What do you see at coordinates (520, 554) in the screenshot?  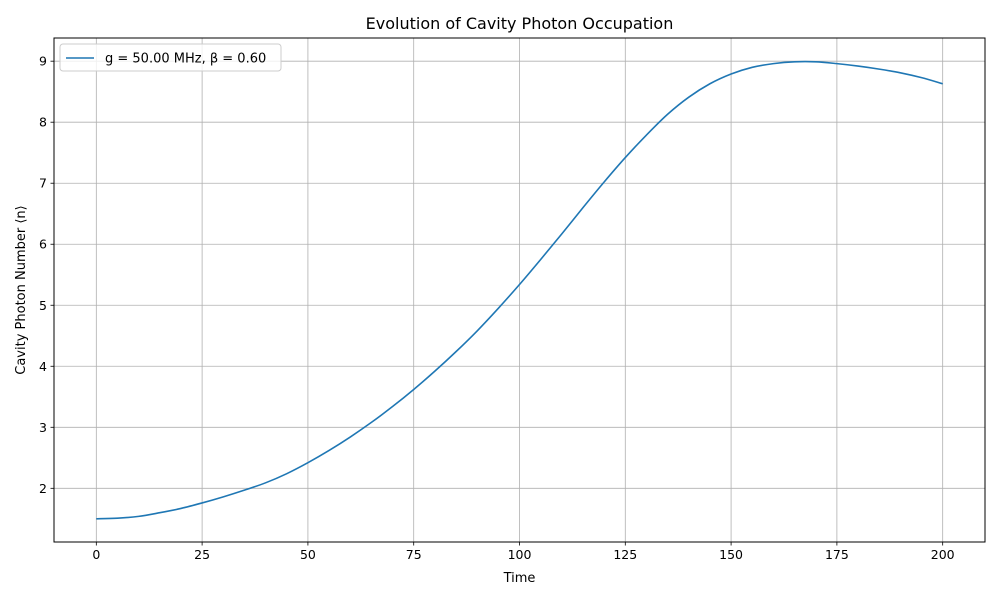 I see `x-tick-label: 100` at bounding box center [520, 554].